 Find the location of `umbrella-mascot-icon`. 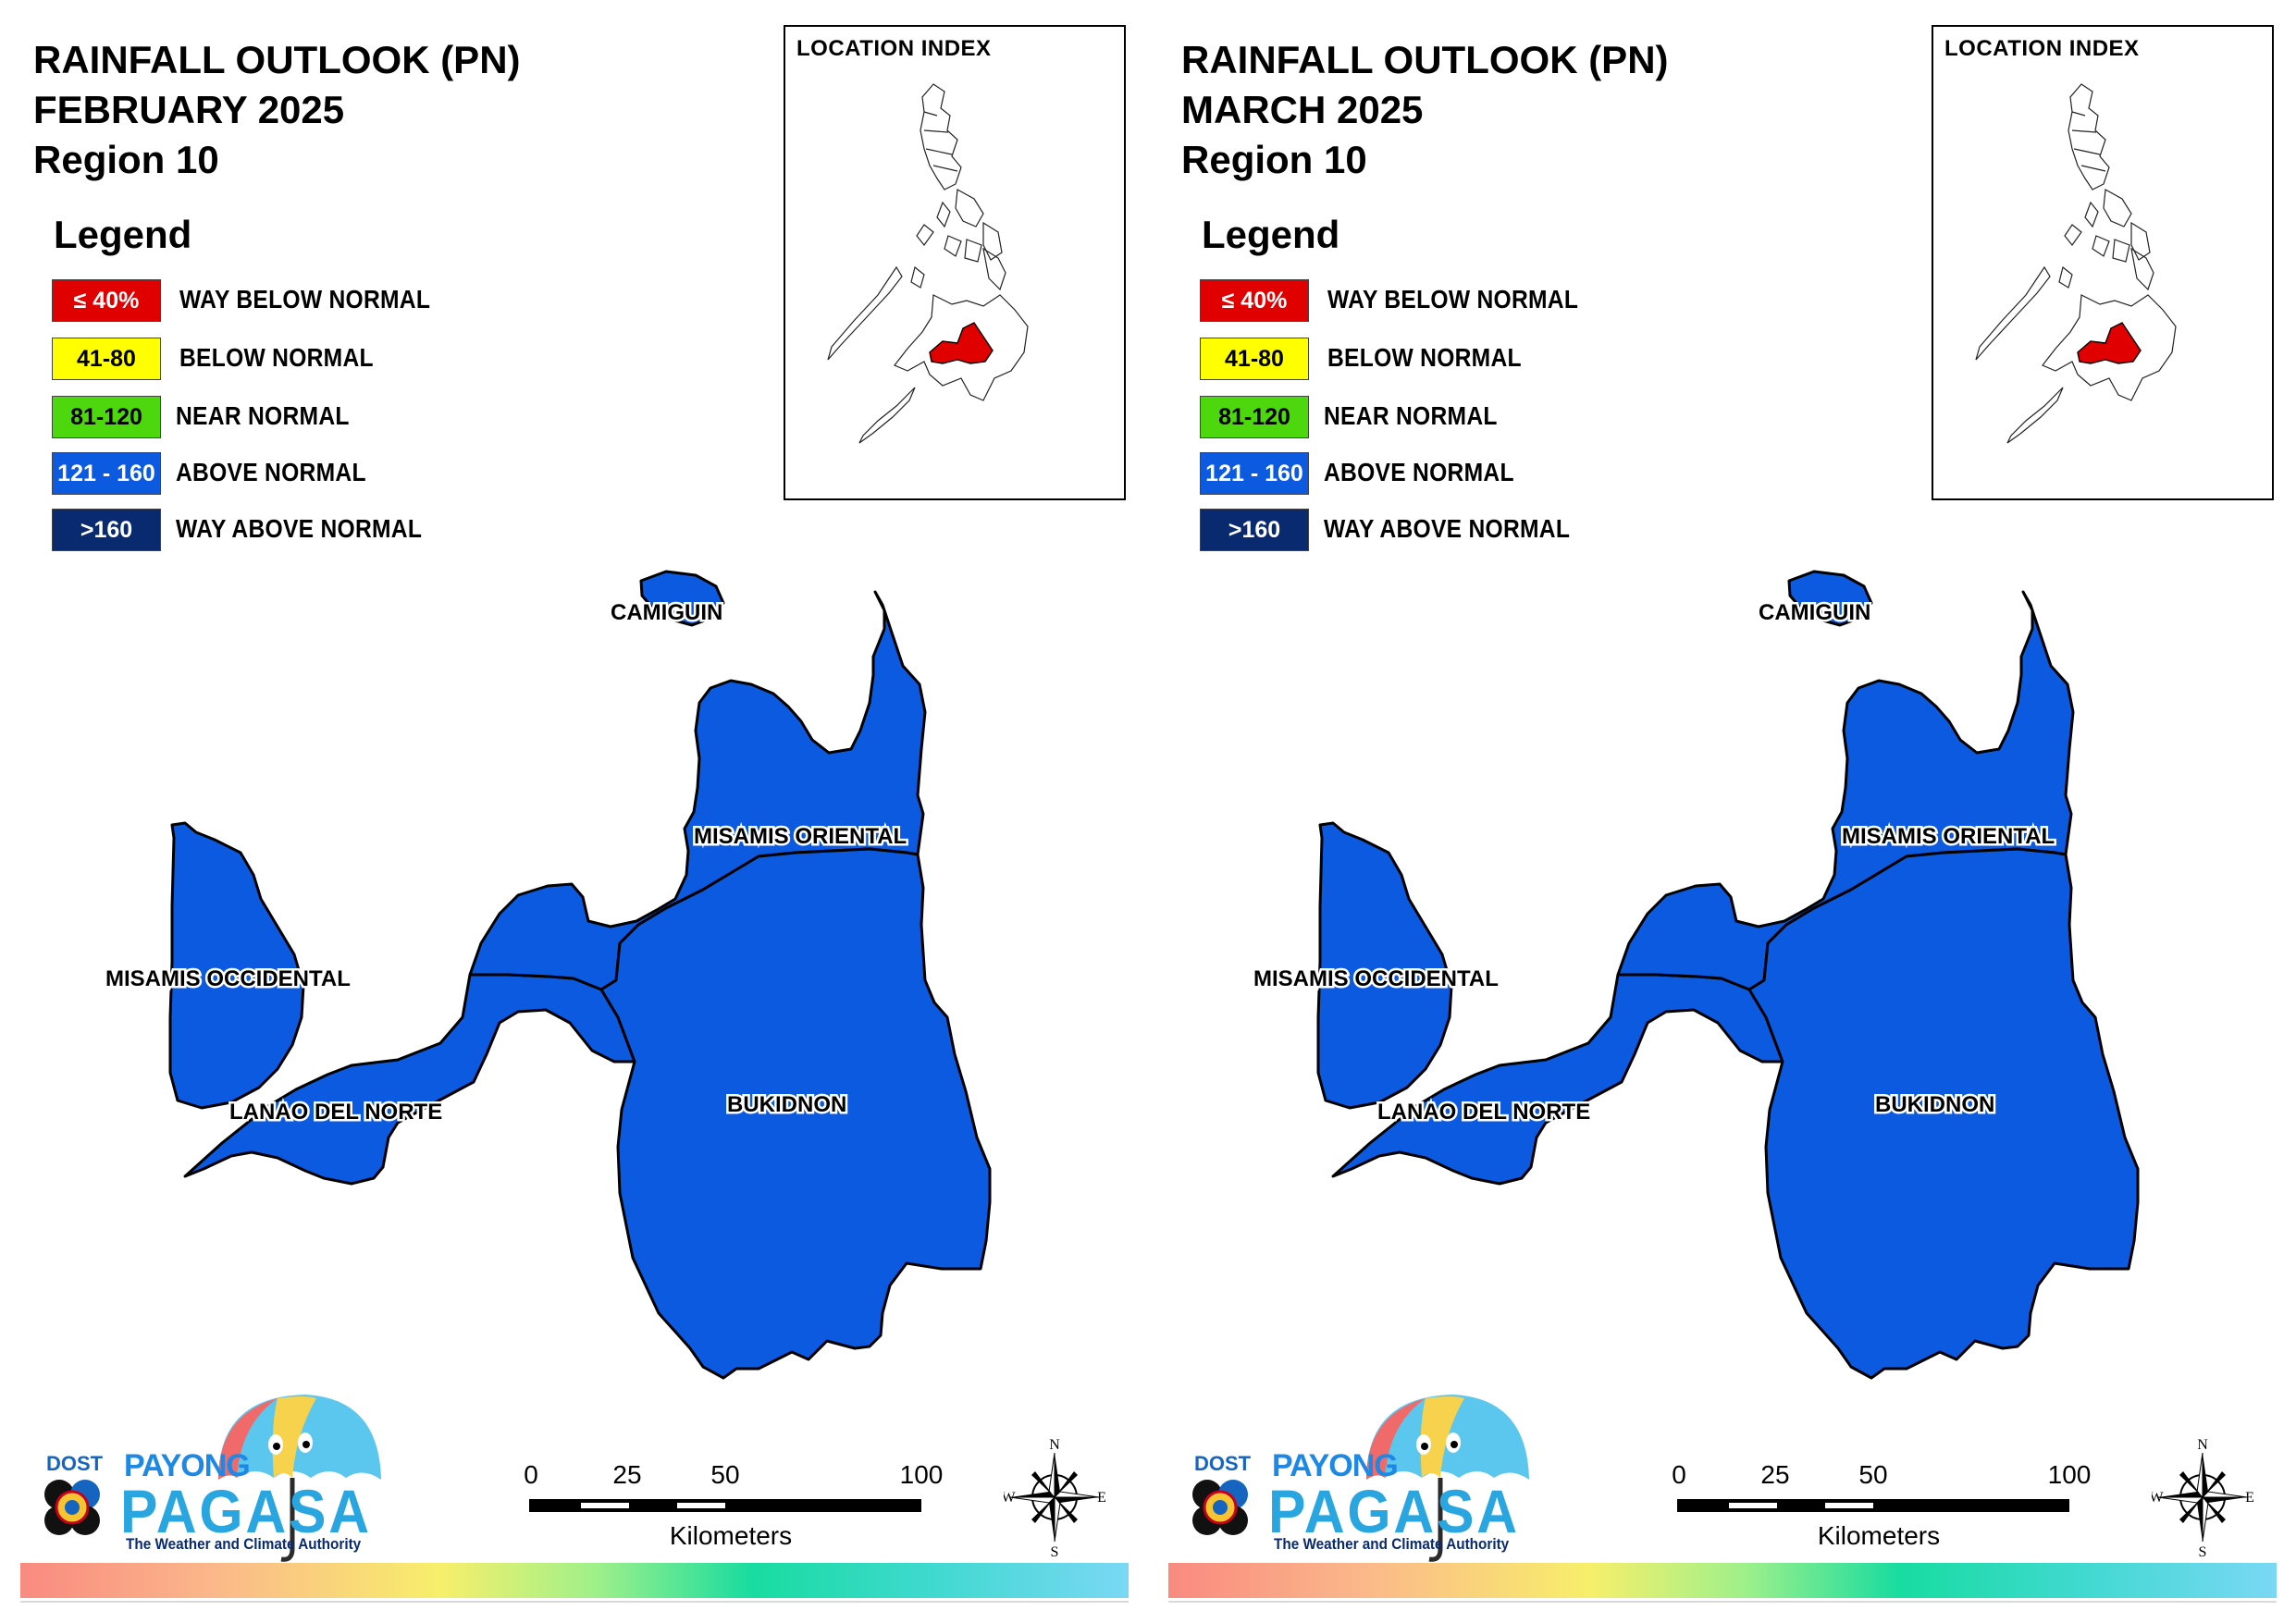

umbrella-mascot-icon is located at coordinates (212, 1478).